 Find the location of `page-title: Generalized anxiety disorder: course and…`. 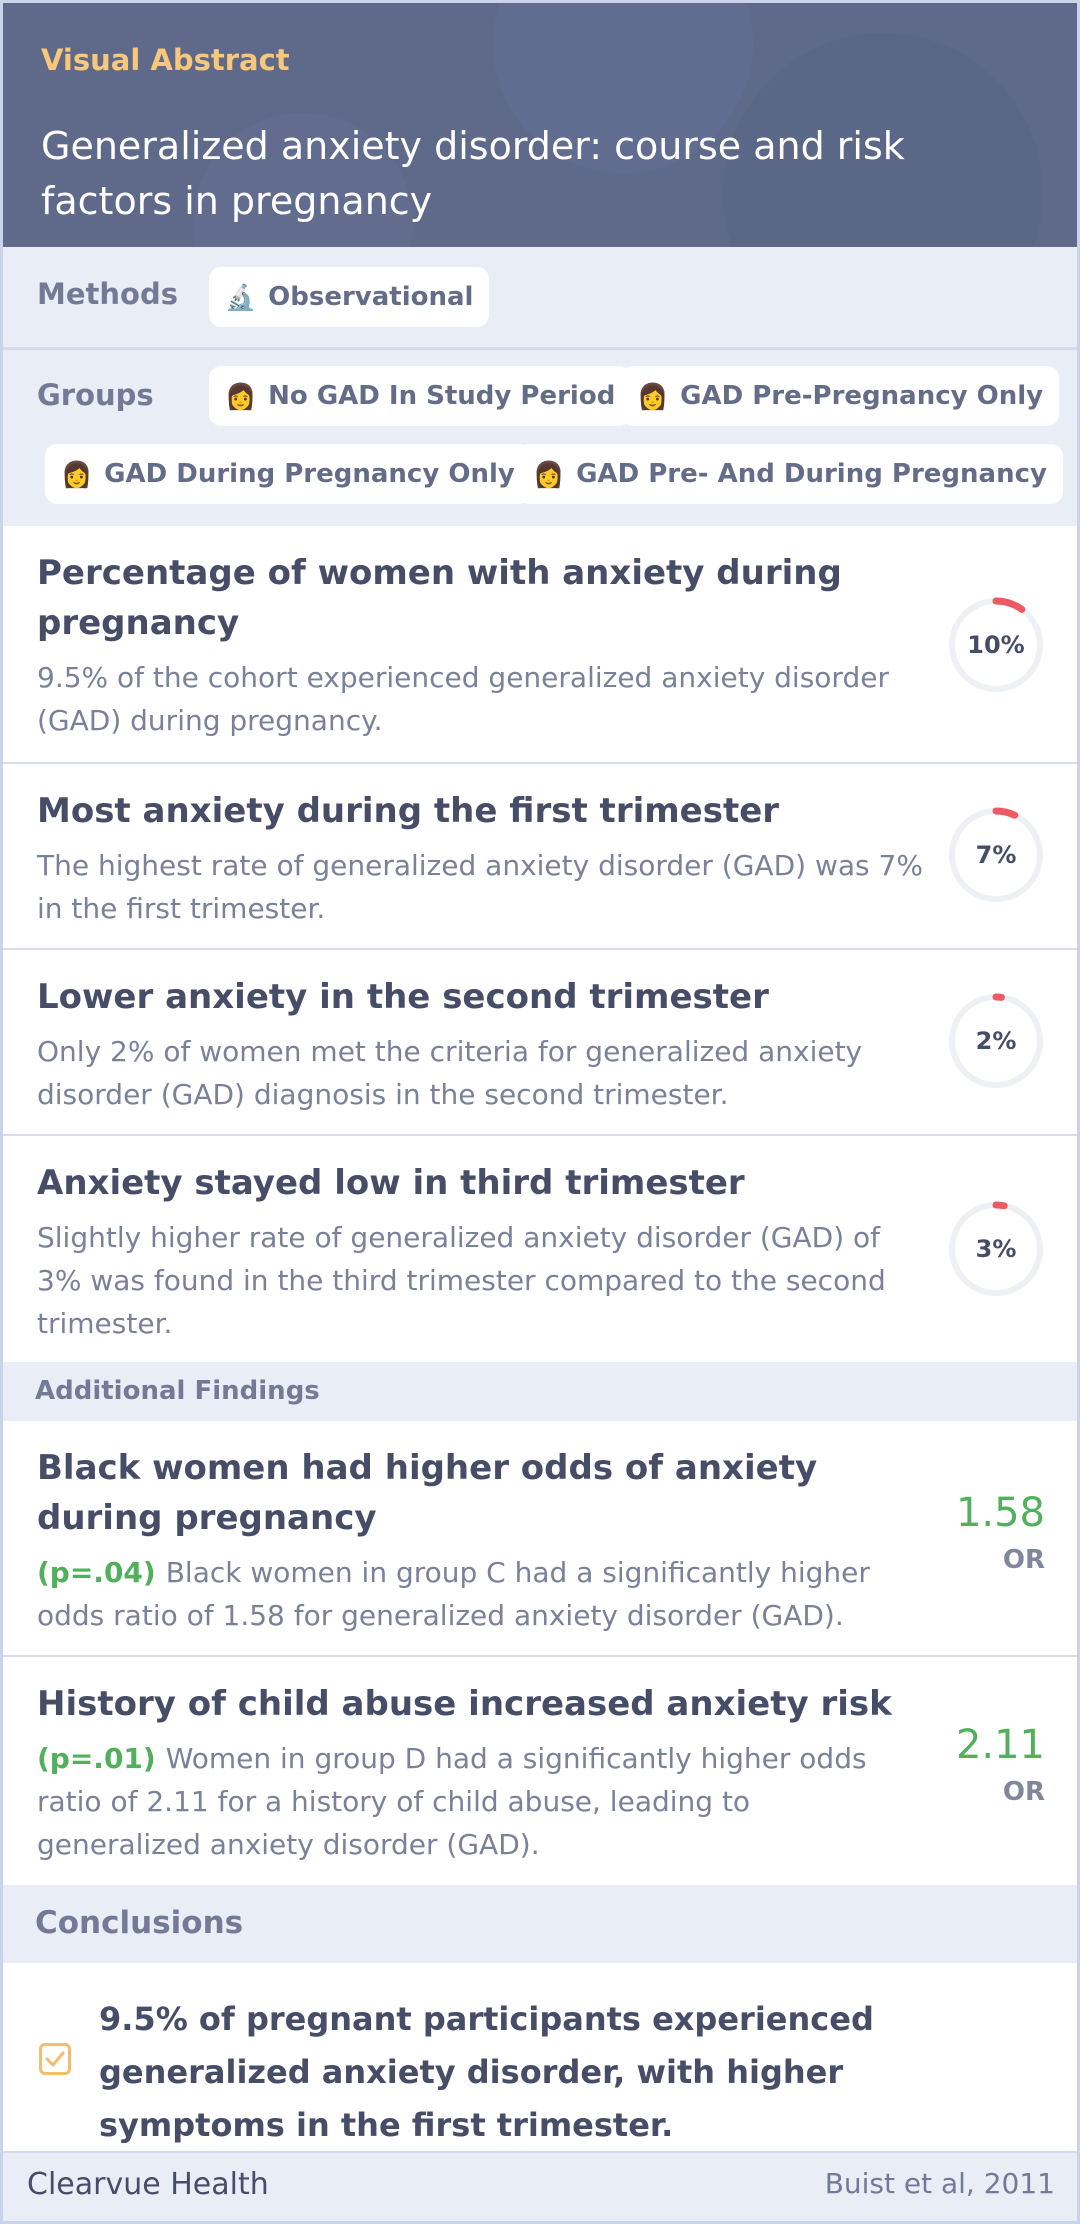

page-title: Generalized anxiety disorder: course and… is located at coordinates (473, 173).